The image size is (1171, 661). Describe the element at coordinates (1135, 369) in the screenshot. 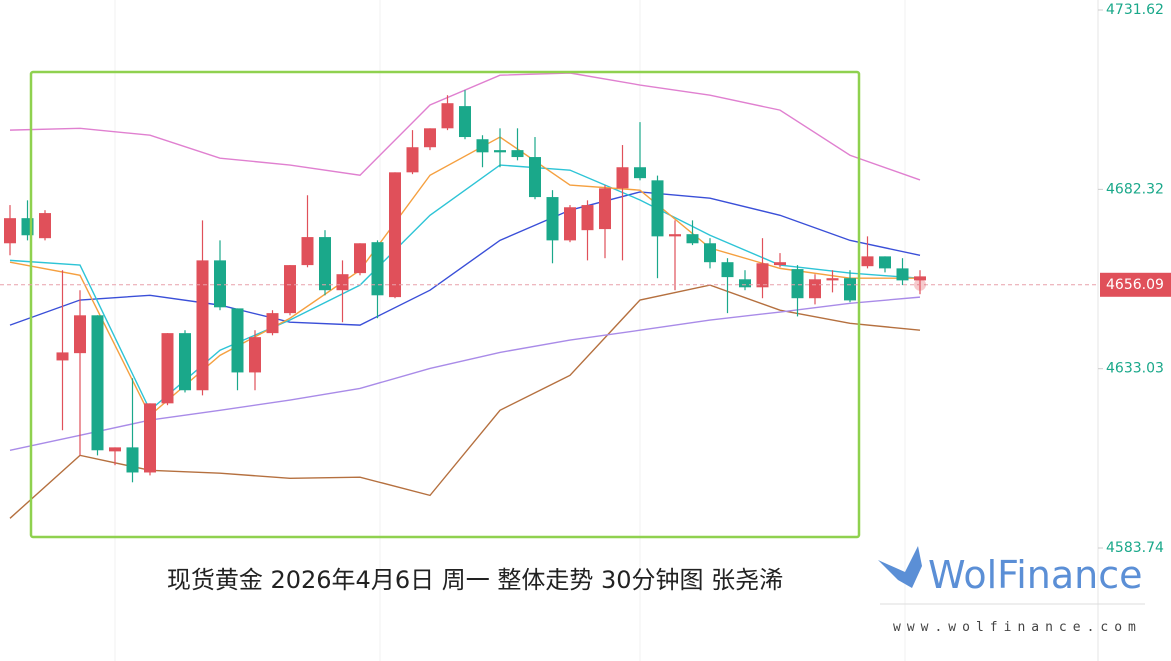

I see `y-tick-label: 4633.03` at that location.